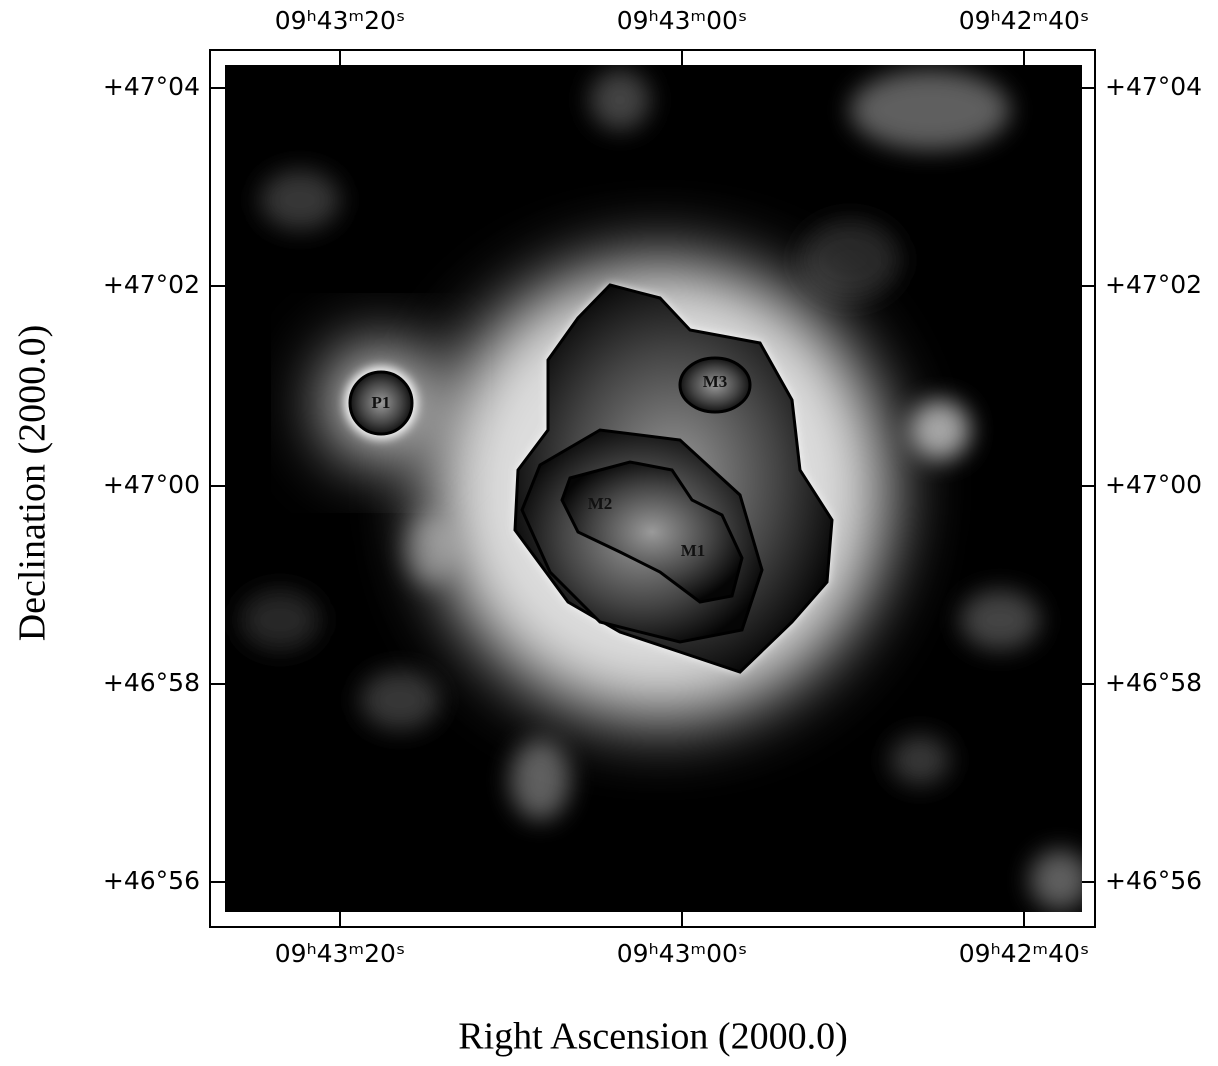  Describe the element at coordinates (652, 1037) in the screenshot. I see `x-axis-label: Right Ascension (2000.0)` at that location.